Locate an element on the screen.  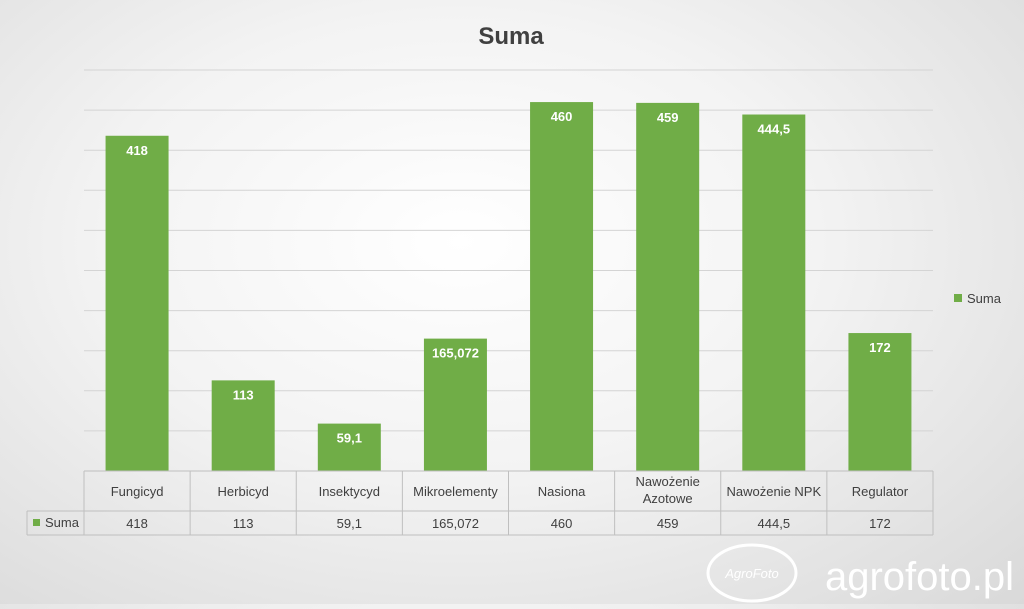
bar-value-label: 113 is located at coordinates (243, 394).